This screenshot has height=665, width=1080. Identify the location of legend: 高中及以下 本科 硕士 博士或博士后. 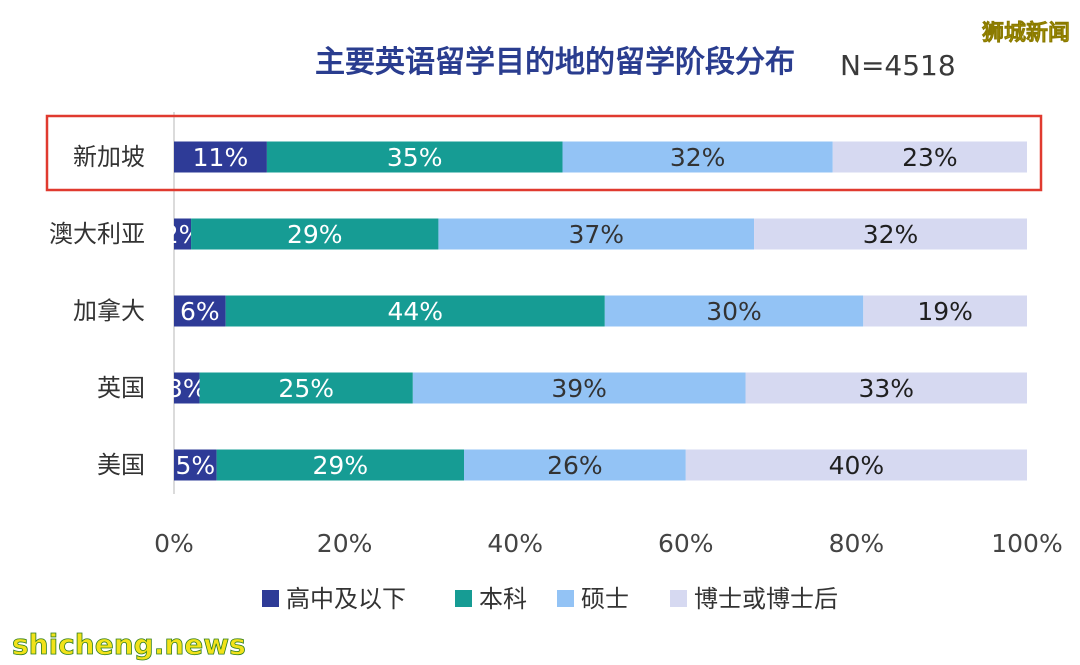
(550, 599).